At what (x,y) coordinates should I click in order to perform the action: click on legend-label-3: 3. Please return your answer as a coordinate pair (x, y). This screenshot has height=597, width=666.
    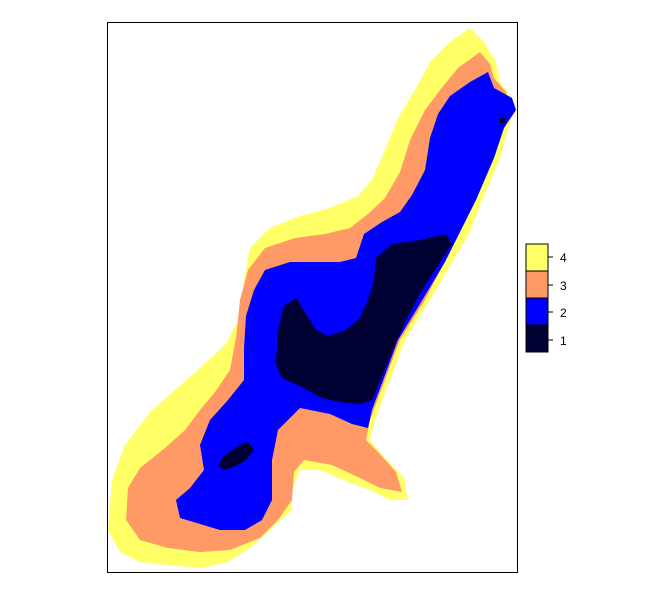
    Looking at the image, I should click on (563, 286).